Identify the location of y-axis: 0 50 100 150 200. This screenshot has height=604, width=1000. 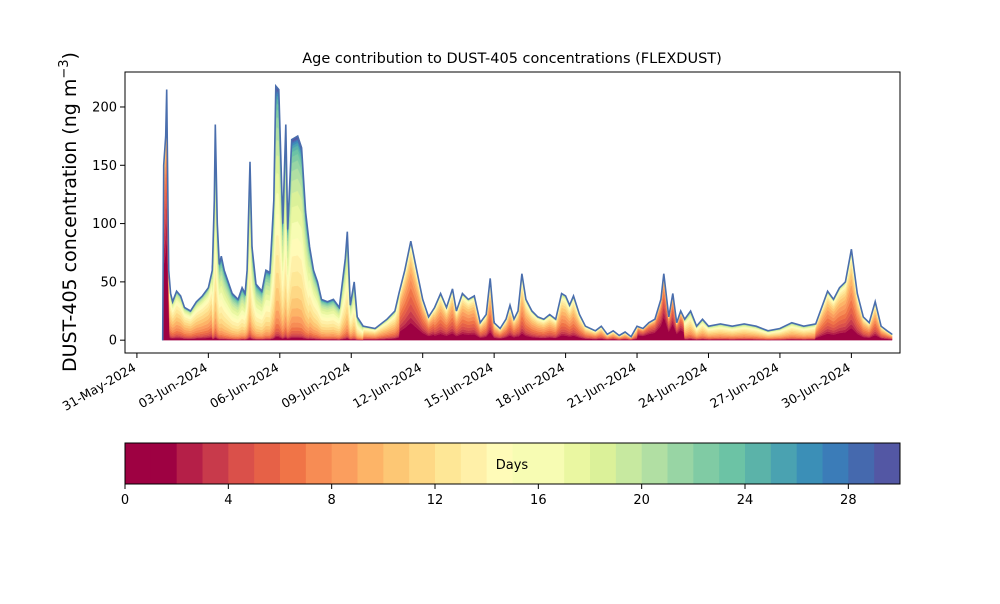
(108, 224).